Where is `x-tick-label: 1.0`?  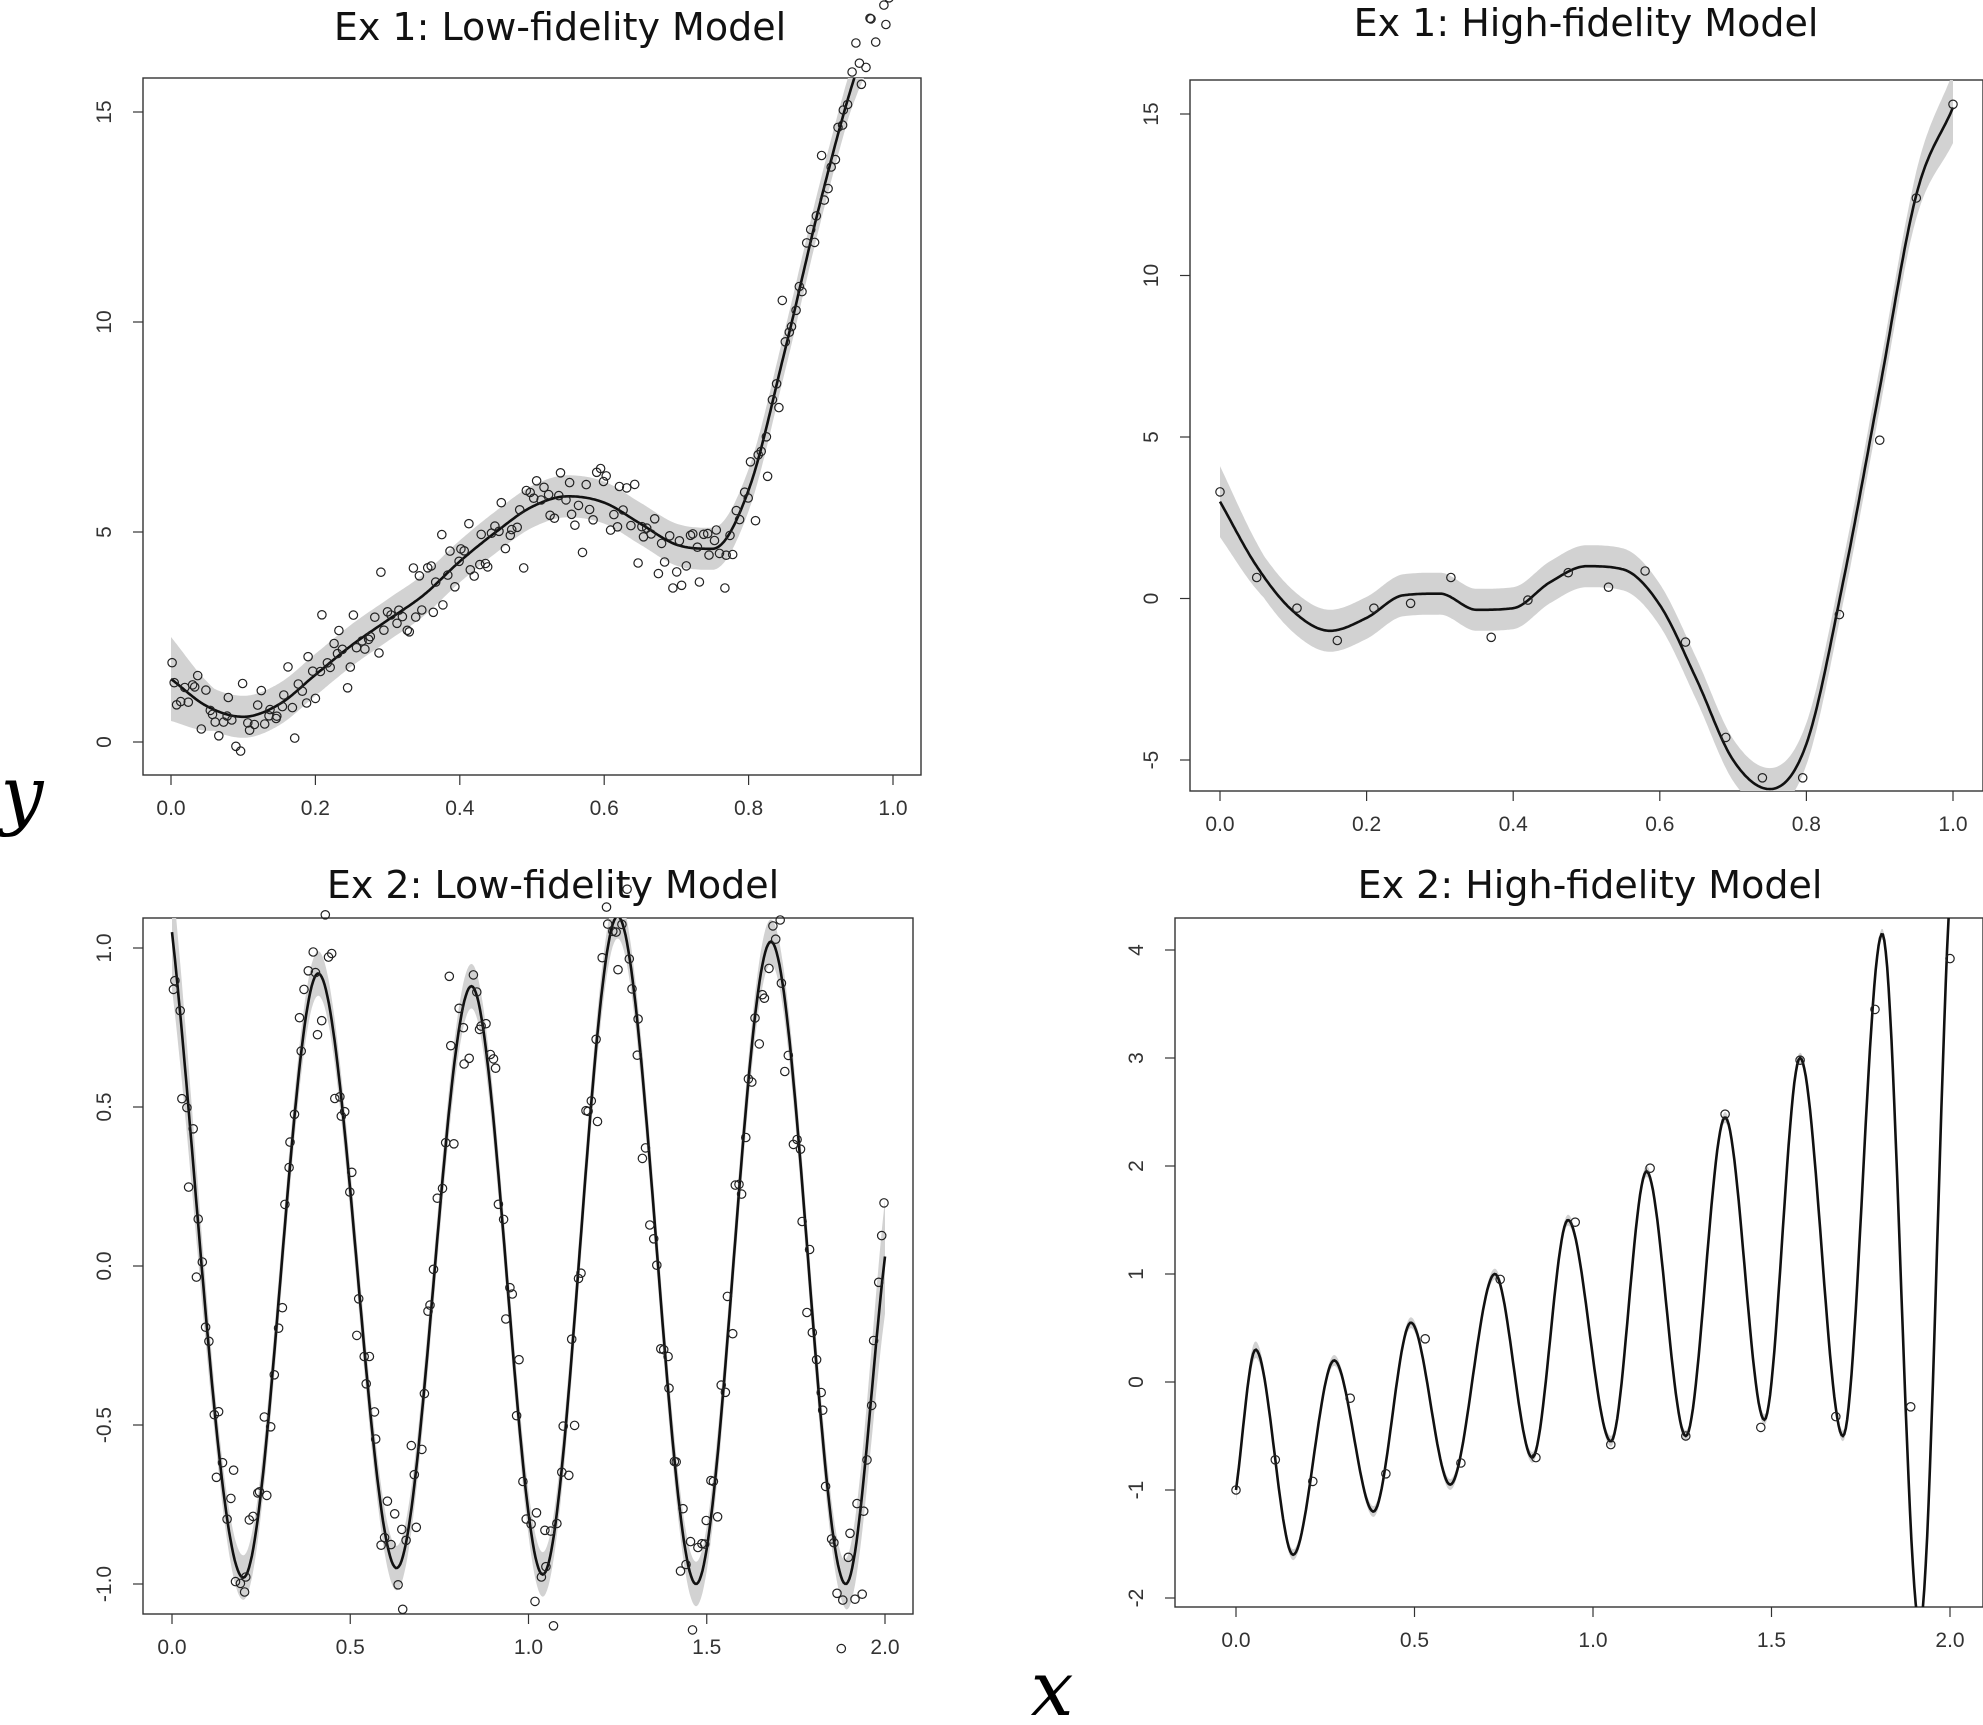 x-tick-label: 1.0 is located at coordinates (1952, 824).